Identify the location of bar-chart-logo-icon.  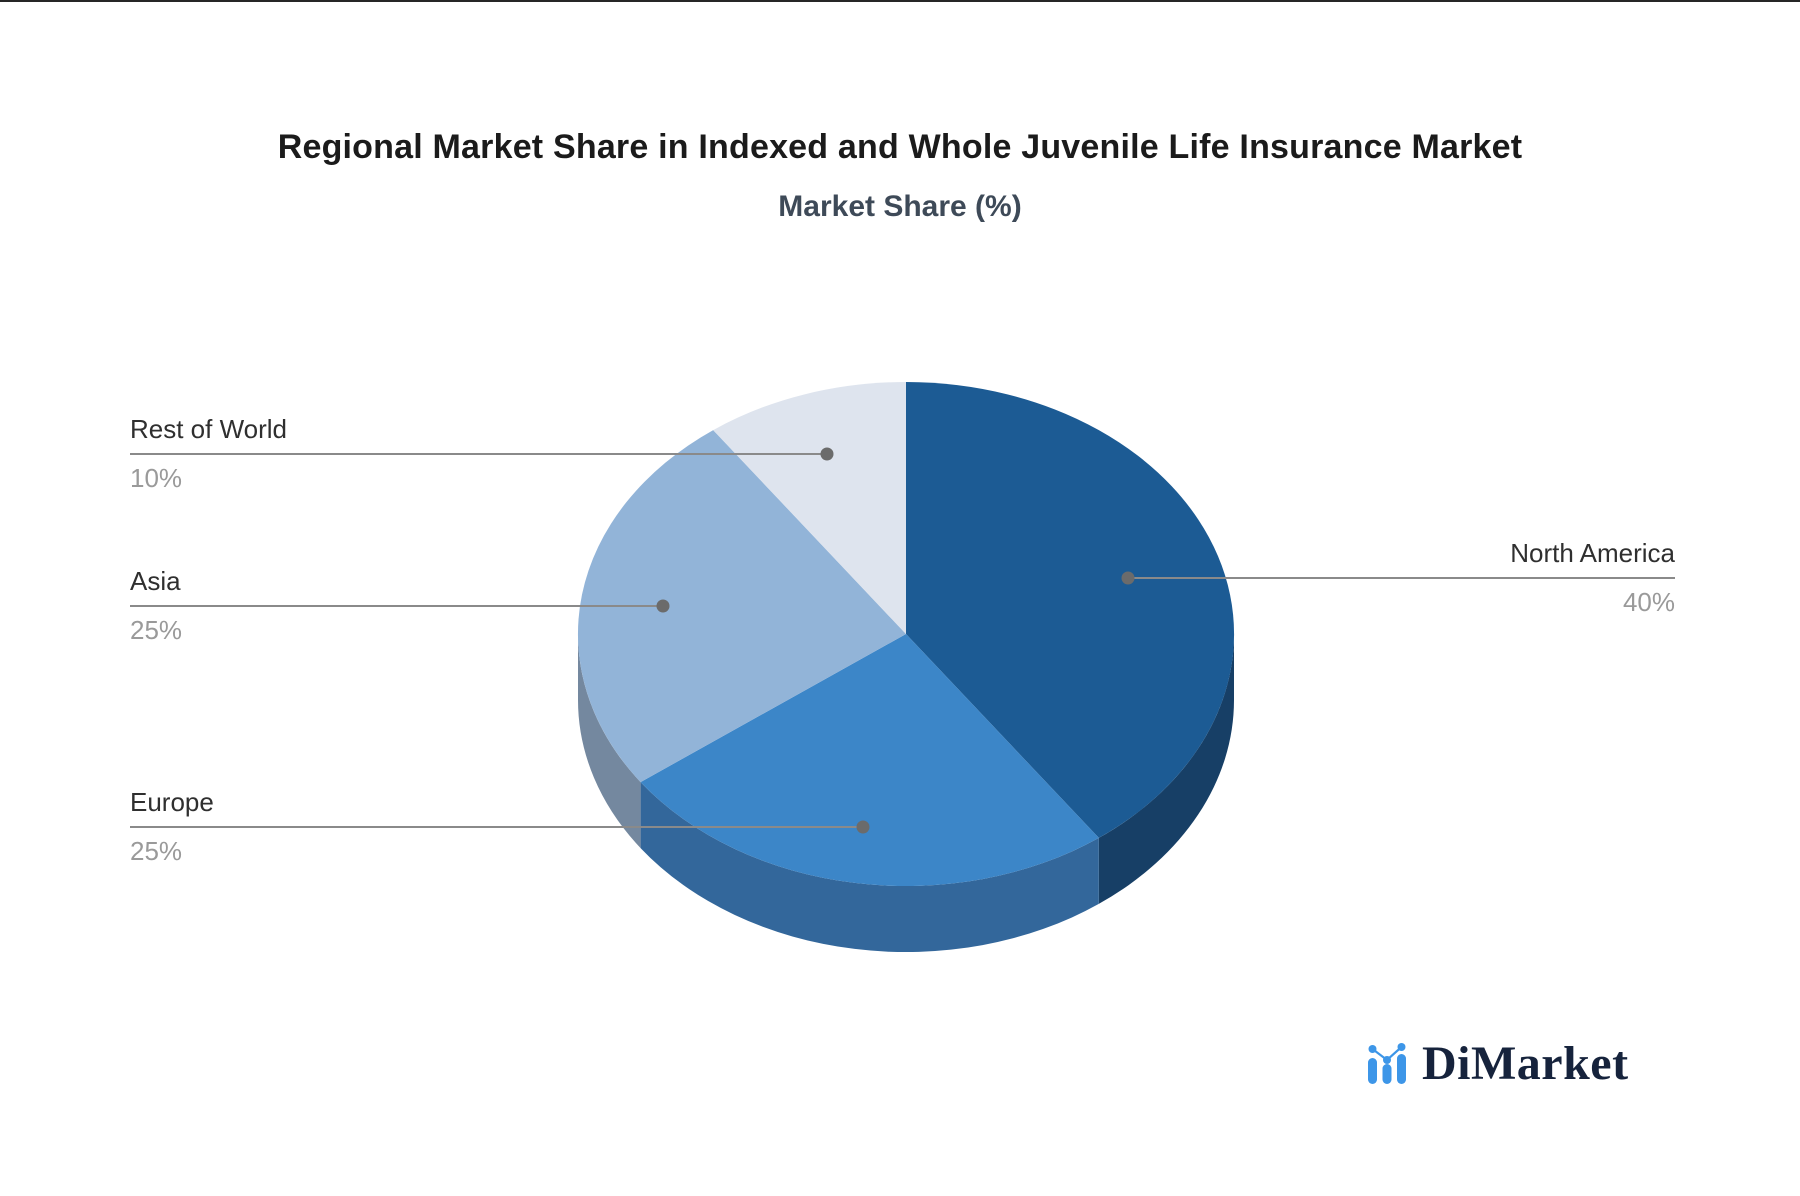
(1387, 1063).